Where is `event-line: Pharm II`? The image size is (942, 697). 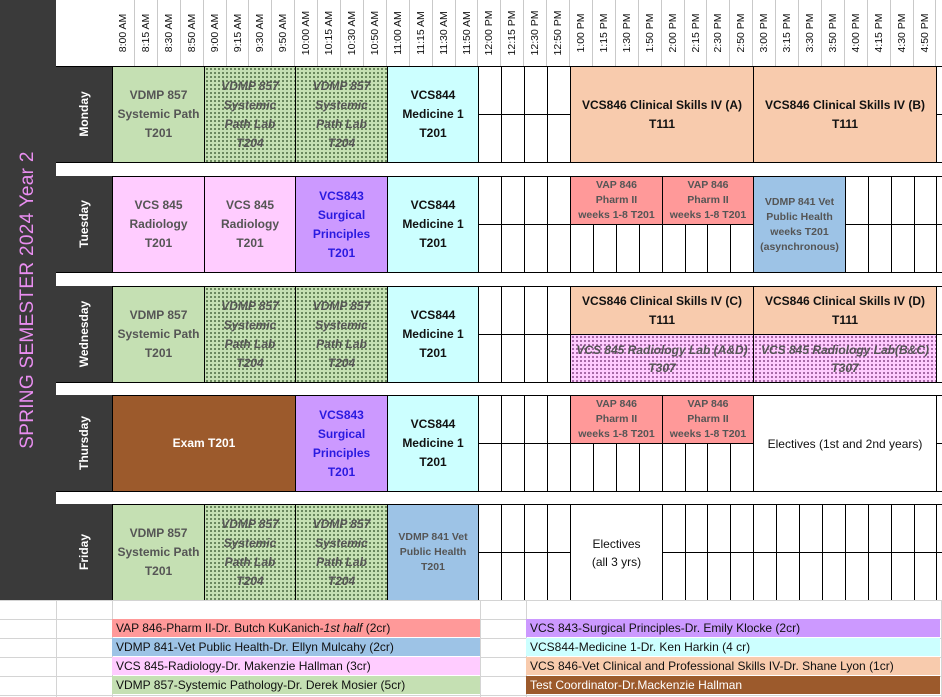 event-line: Pharm II is located at coordinates (616, 200).